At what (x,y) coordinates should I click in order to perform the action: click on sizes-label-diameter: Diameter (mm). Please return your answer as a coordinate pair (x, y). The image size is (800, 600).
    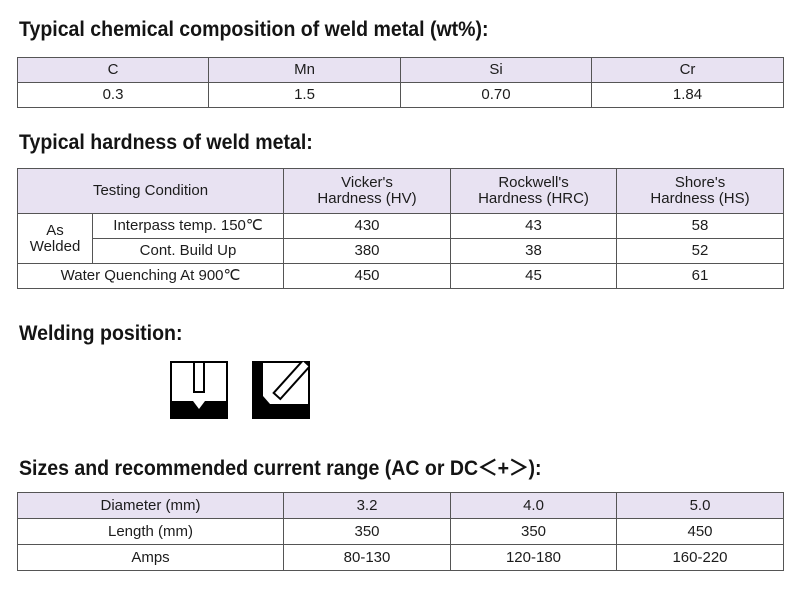
    Looking at the image, I should click on (150, 505).